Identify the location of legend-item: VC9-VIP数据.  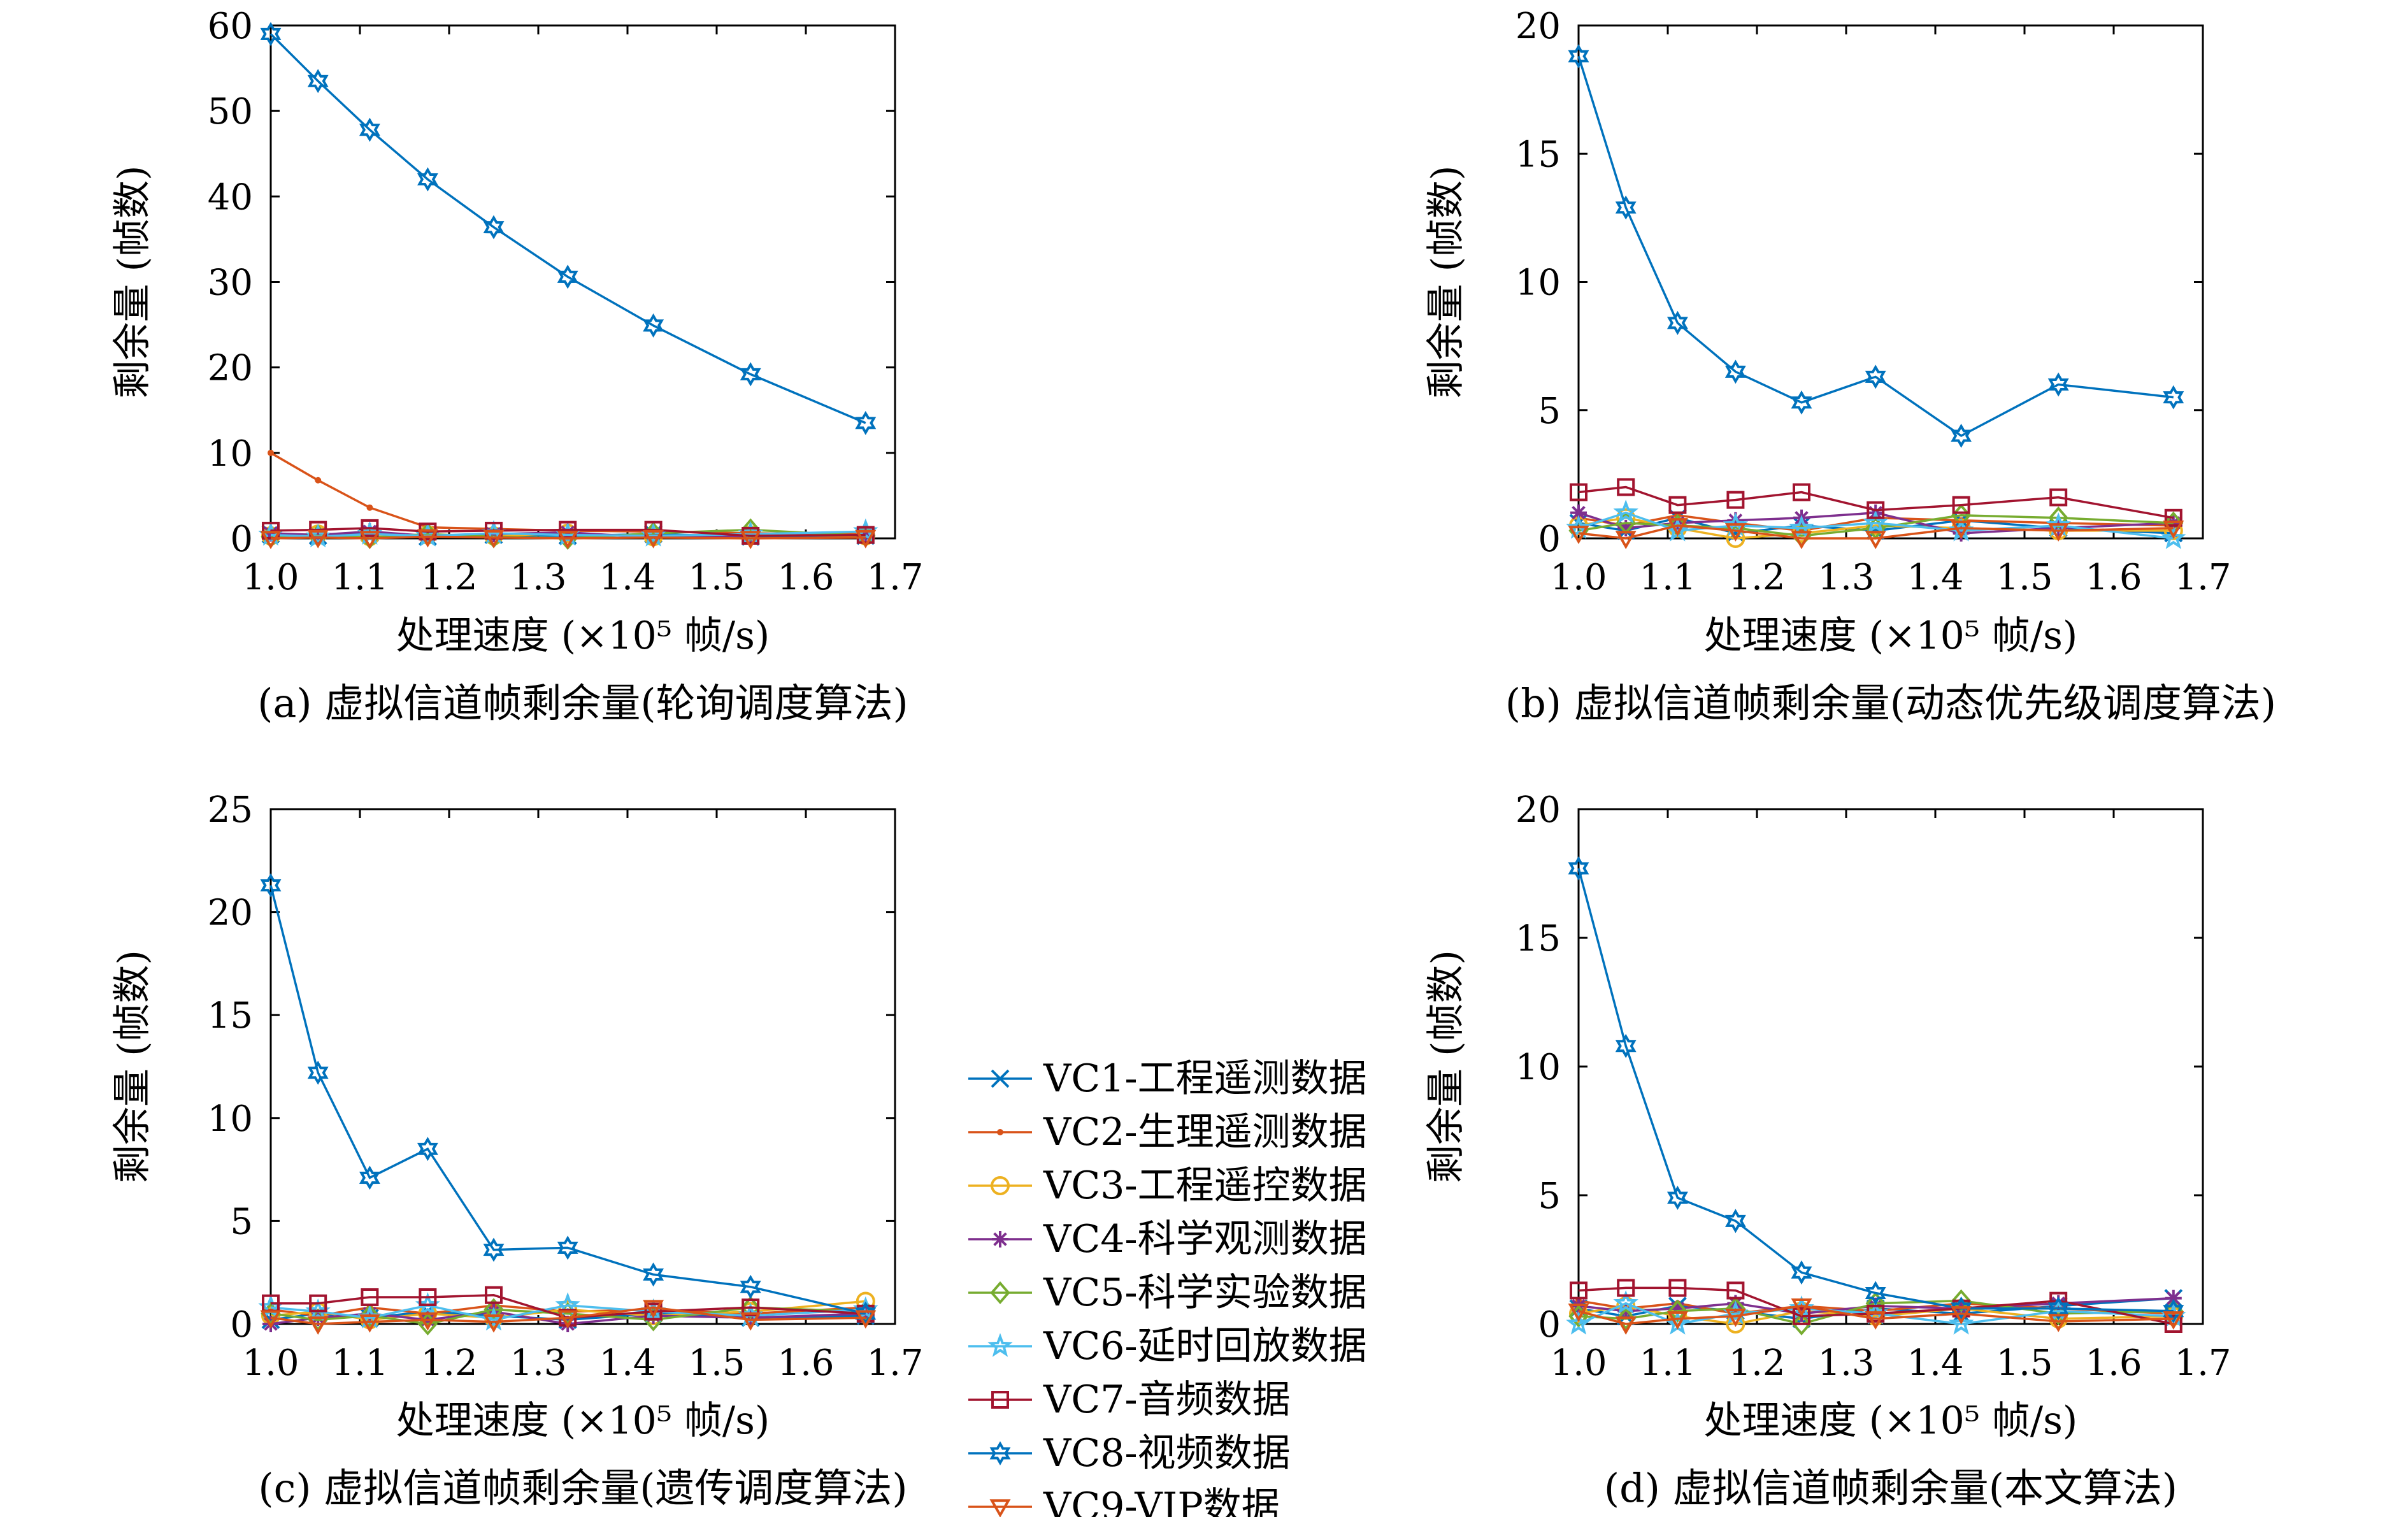
(1124, 1501).